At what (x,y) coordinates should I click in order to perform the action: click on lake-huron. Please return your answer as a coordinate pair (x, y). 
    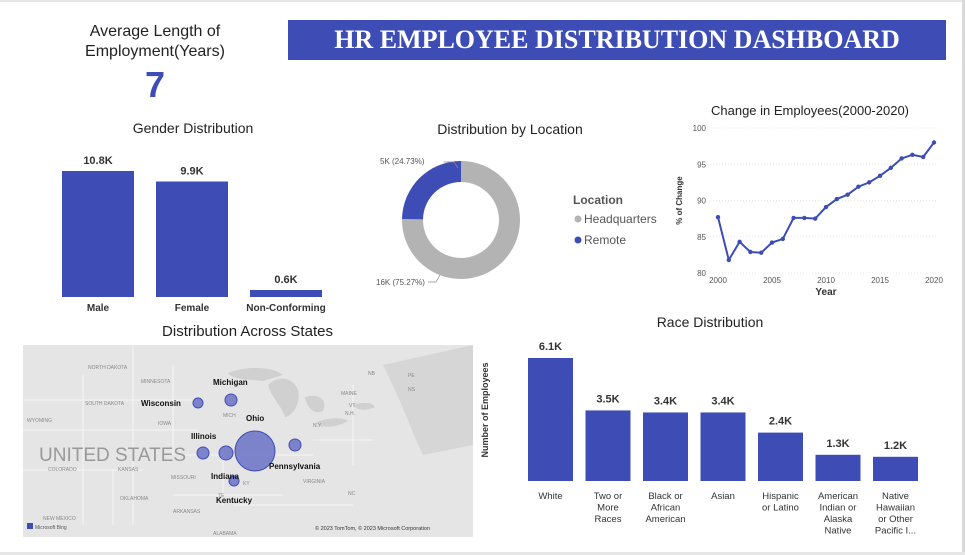
    Looking at the image, I should click on (315, 404).